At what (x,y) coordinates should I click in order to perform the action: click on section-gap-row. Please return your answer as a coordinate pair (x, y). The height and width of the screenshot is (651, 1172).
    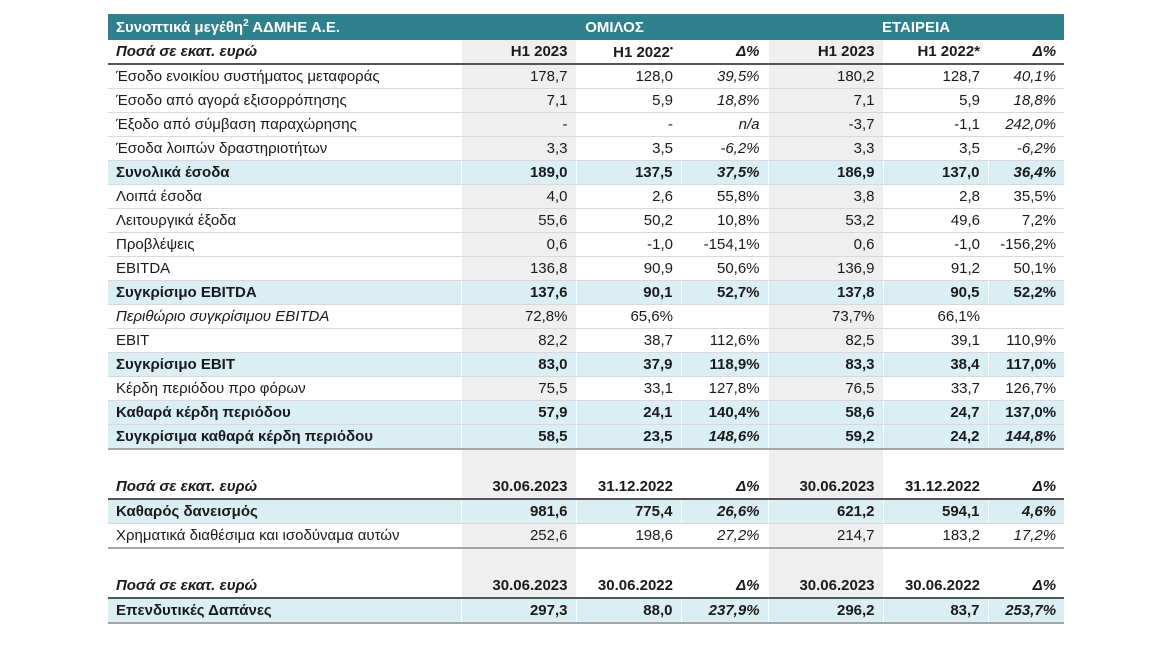
    Looking at the image, I should click on (586, 561).